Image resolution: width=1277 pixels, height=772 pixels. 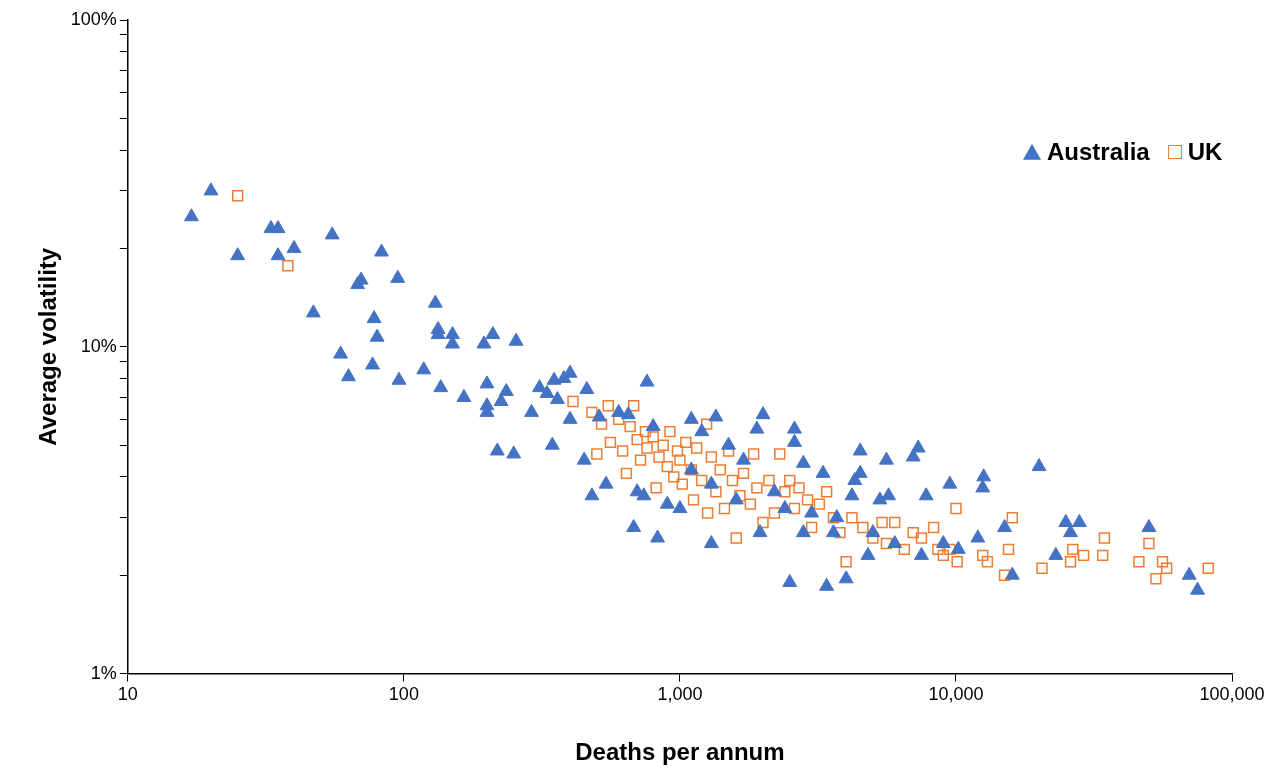 I want to click on x-axis-title: Deaths per annum, so click(x=680, y=752).